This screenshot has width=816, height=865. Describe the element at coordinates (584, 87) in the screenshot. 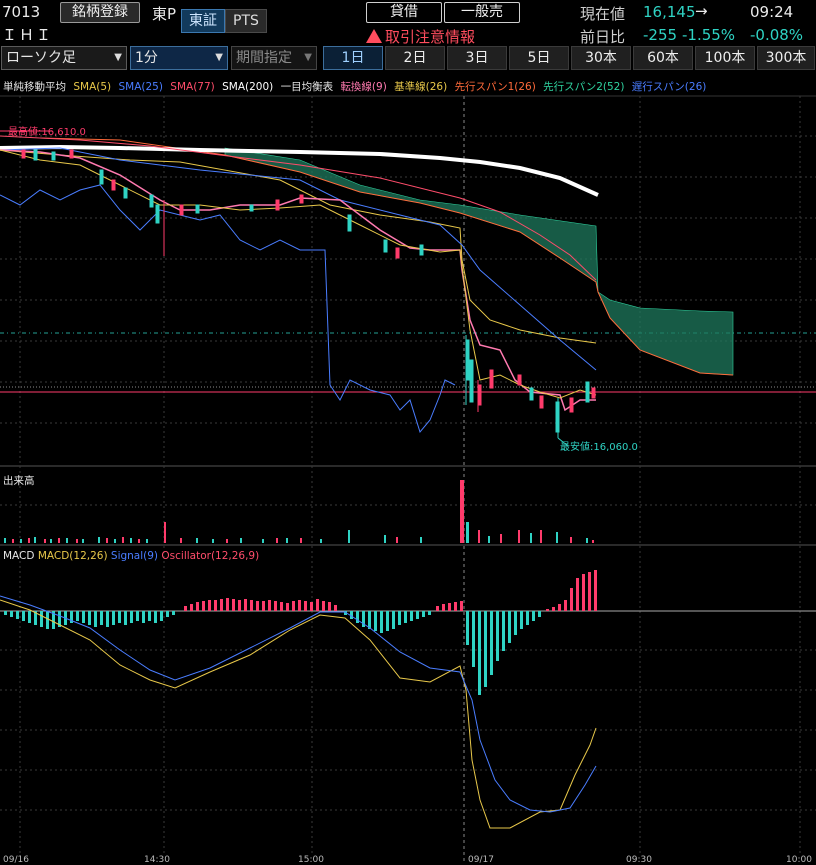

I see `legend-senkou2: 先行スパン2(52)` at that location.